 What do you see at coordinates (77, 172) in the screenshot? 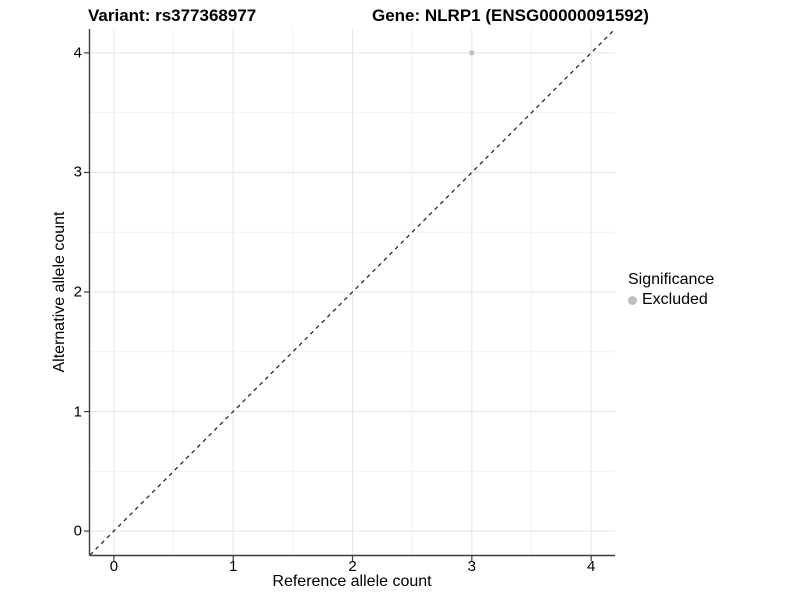
I see `y-tick-label: 3` at bounding box center [77, 172].